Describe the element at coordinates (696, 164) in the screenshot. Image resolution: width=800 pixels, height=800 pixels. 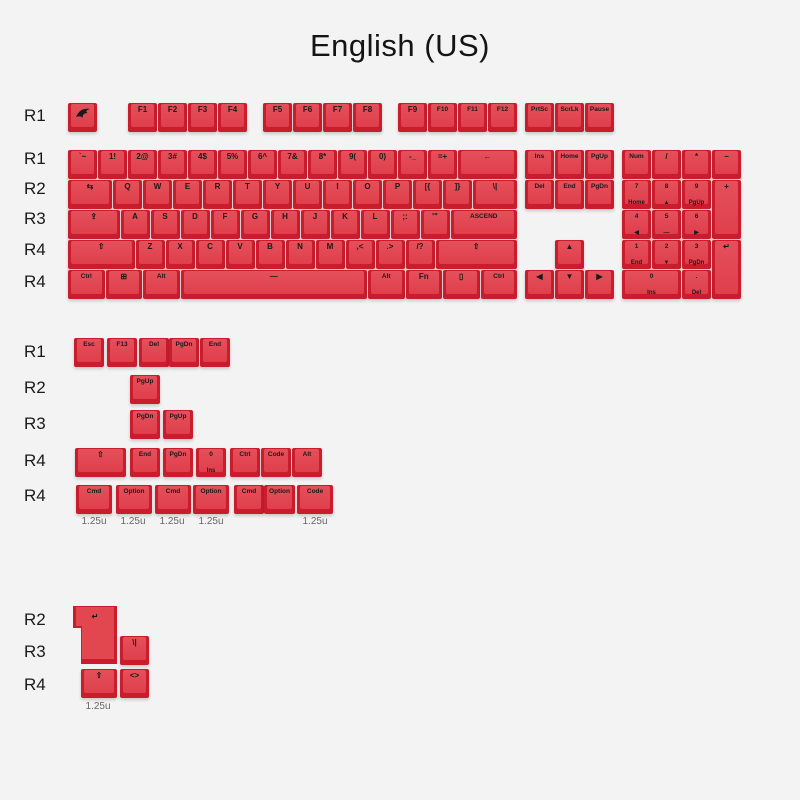
I see `keycap: *` at that location.